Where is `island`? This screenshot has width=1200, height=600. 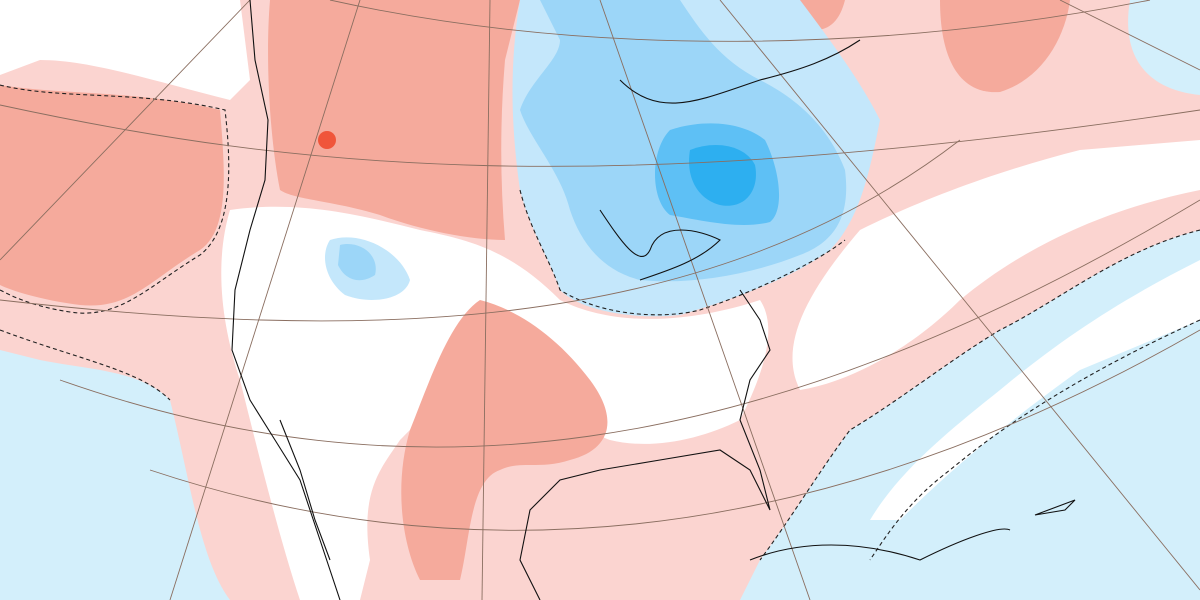
island is located at coordinates (1055, 507).